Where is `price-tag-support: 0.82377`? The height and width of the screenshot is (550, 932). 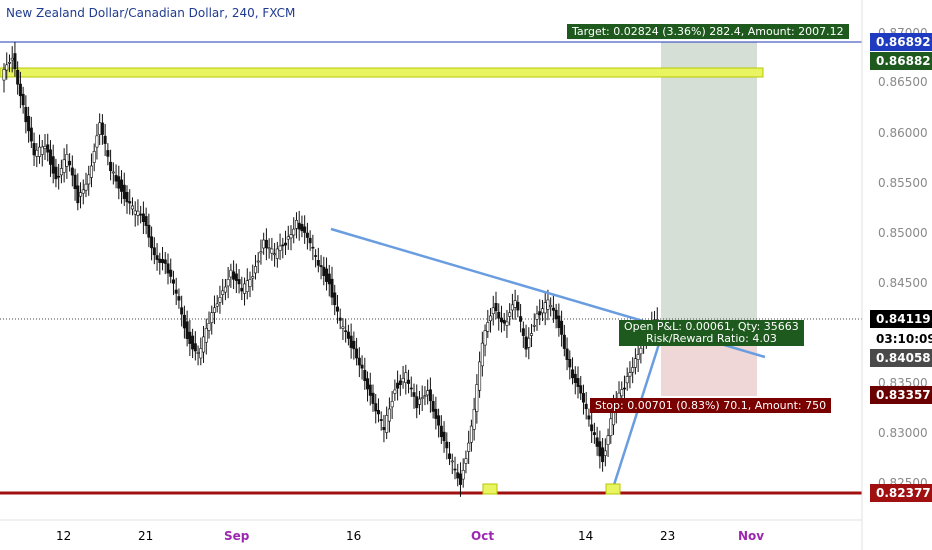 price-tag-support: 0.82377 is located at coordinates (901, 493).